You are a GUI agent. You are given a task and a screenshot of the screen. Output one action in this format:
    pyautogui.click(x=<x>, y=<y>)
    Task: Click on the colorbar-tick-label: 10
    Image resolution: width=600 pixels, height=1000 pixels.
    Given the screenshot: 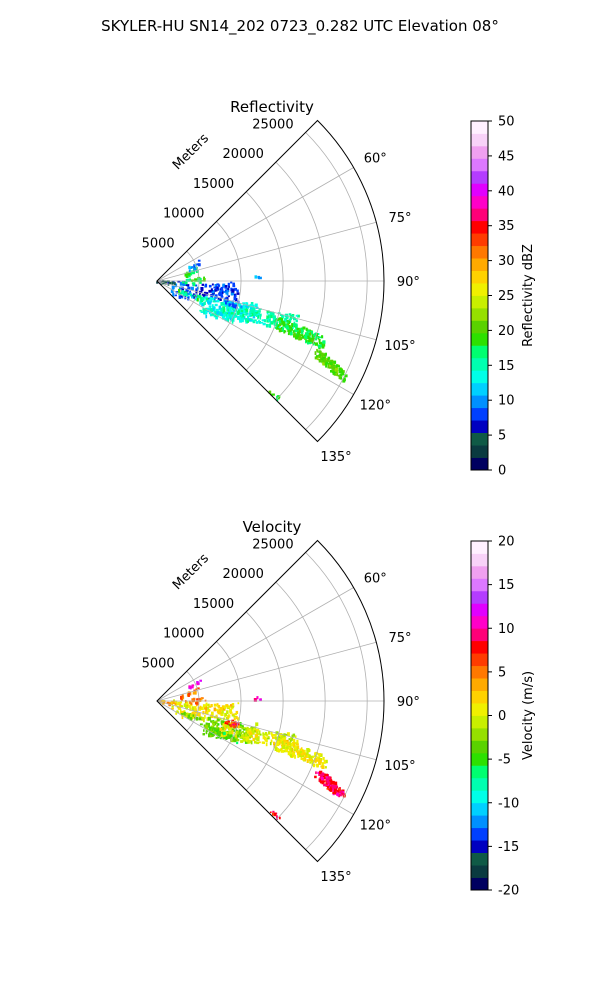 What is the action you would take?
    pyautogui.click(x=506, y=401)
    